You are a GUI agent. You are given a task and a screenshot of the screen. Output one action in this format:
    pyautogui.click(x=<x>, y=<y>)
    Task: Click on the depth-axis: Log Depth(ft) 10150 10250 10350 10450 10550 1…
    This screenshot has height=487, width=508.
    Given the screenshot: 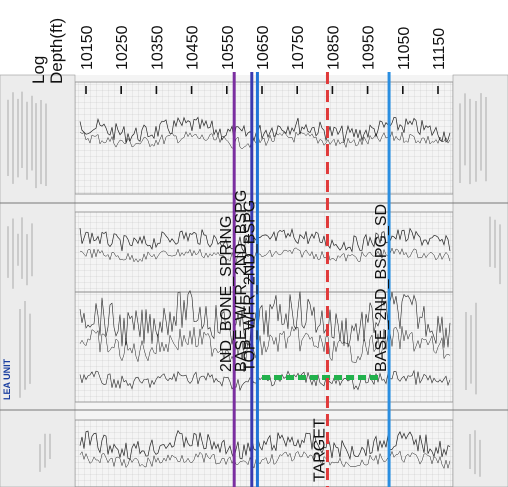 What is the action you would take?
    pyautogui.click(x=238, y=56)
    